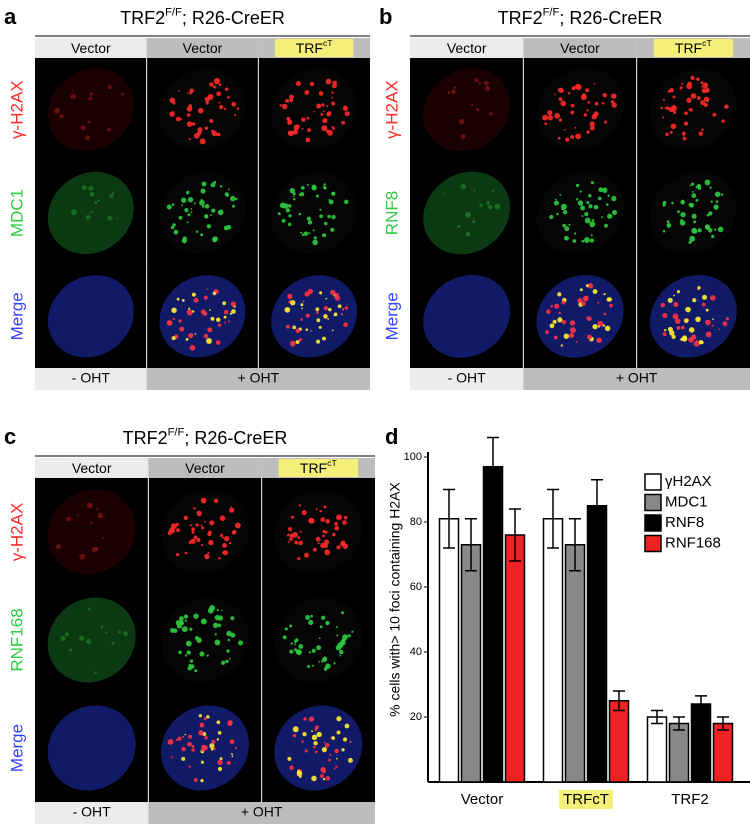 The height and width of the screenshot is (824, 750). Describe the element at coordinates (233, 18) in the screenshot. I see `label-text: ; R26-CreER` at that location.